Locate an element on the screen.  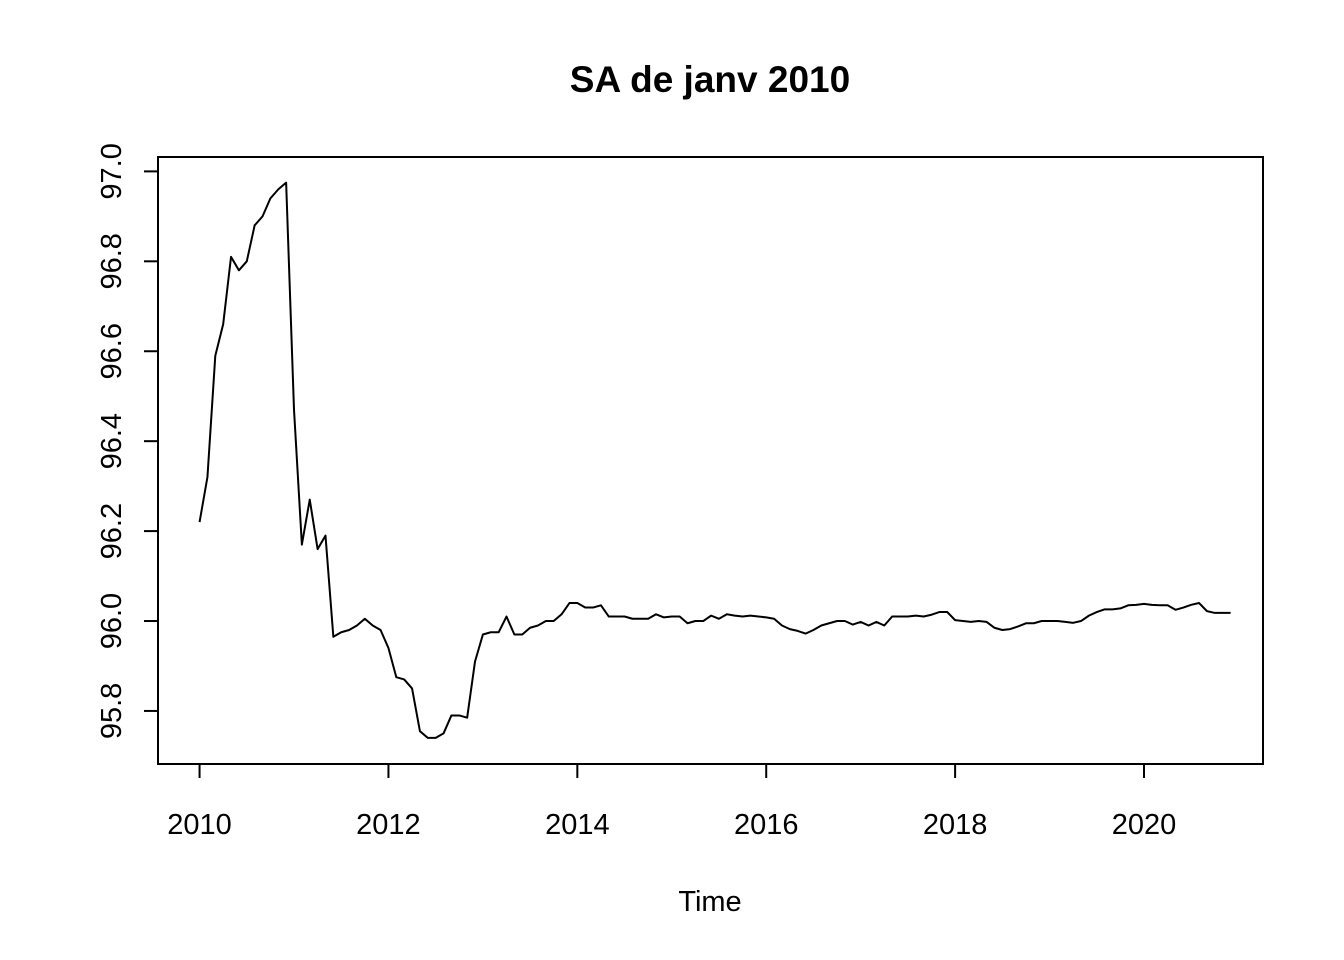
y-tick-label: 95.8 is located at coordinates (112, 711).